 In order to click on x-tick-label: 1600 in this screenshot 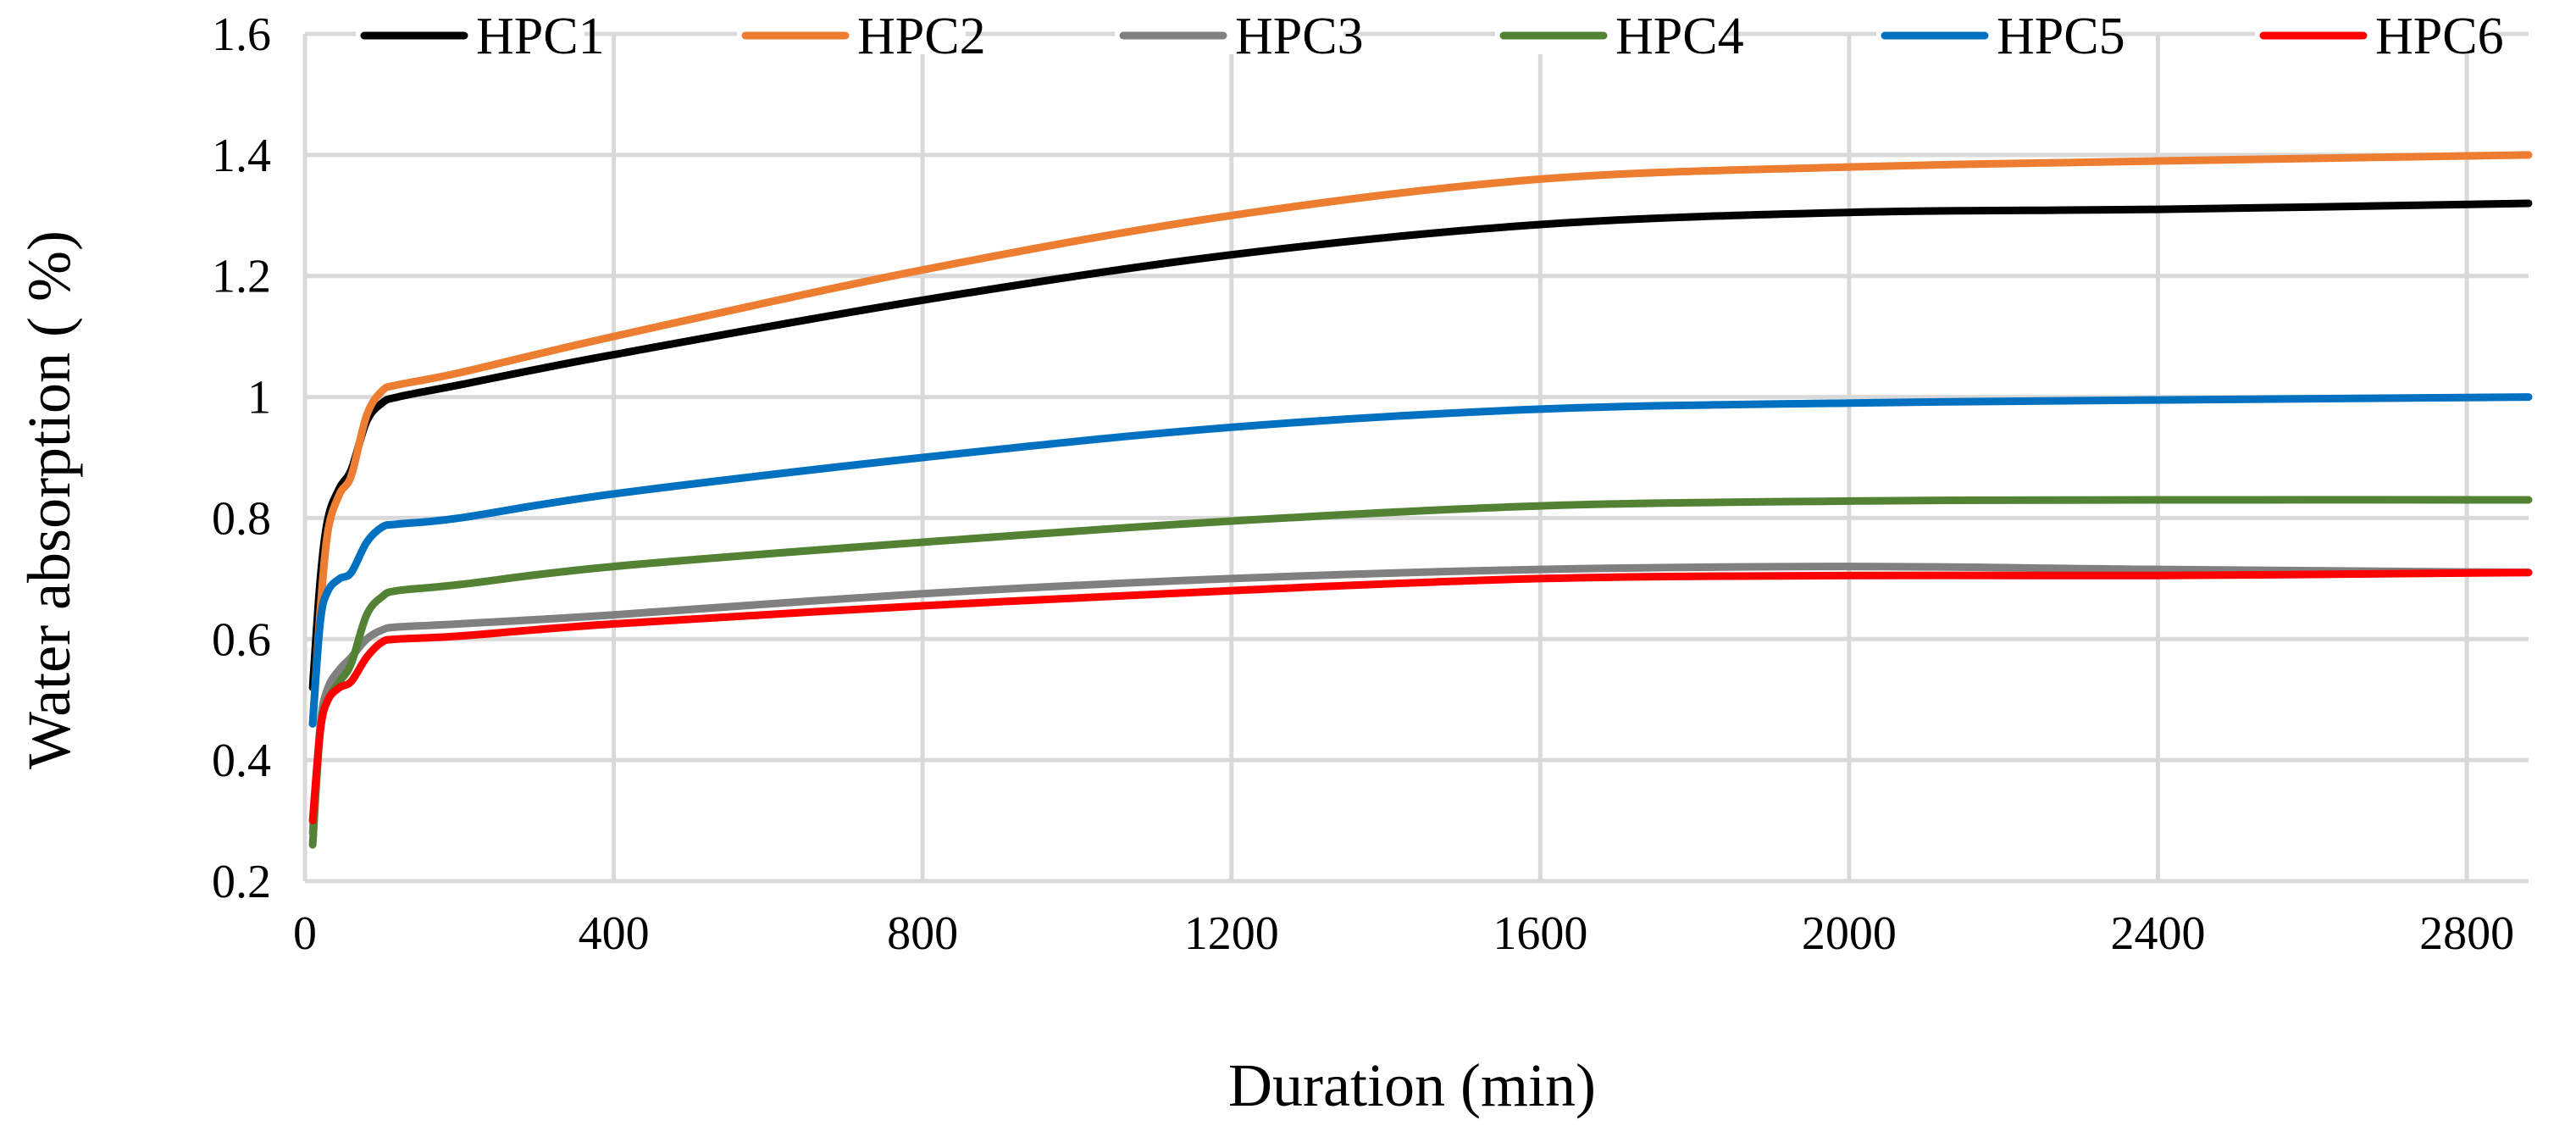, I will do `click(1540, 933)`.